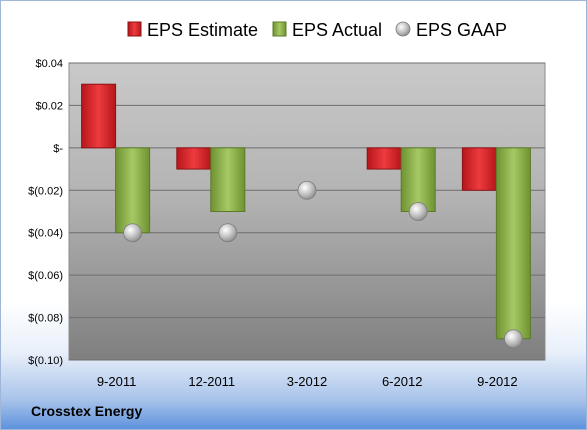  I want to click on legend-label: EPS Actual, so click(337, 30).